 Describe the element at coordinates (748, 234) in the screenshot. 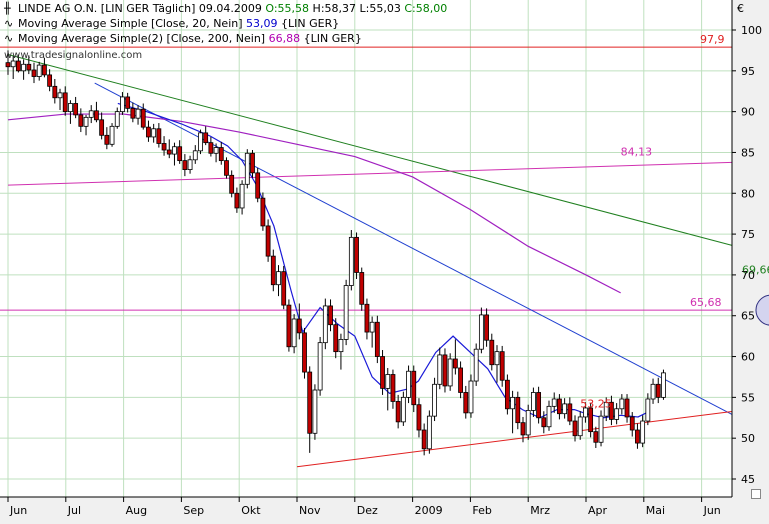

I see `y-tick-label: 75` at that location.